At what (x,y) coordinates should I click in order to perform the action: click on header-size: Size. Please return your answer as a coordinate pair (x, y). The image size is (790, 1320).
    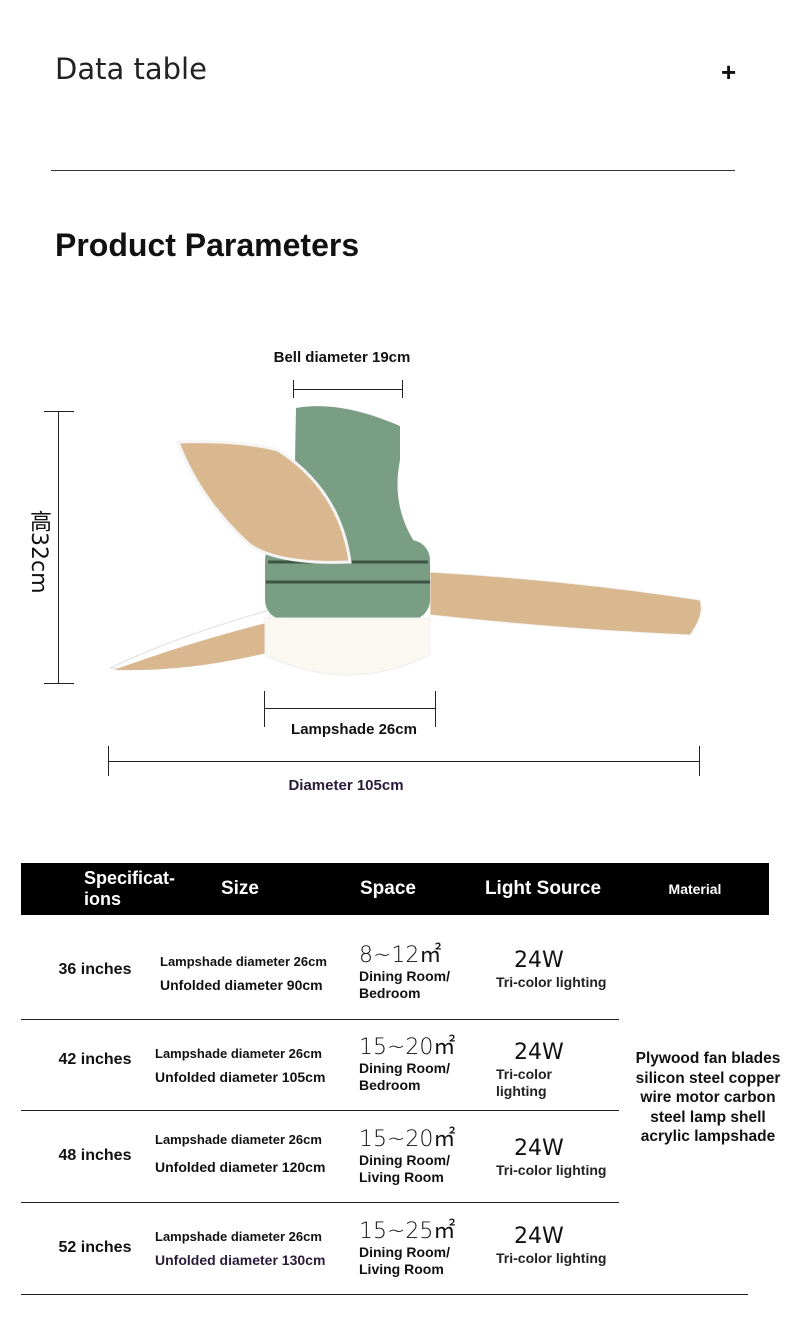
    Looking at the image, I should click on (240, 888).